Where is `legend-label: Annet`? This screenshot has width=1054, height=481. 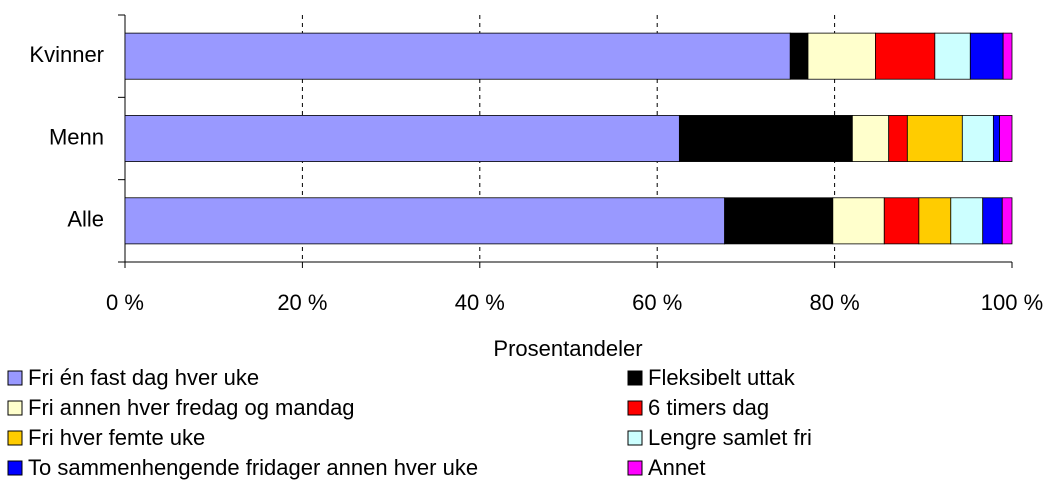 legend-label: Annet is located at coordinates (677, 467).